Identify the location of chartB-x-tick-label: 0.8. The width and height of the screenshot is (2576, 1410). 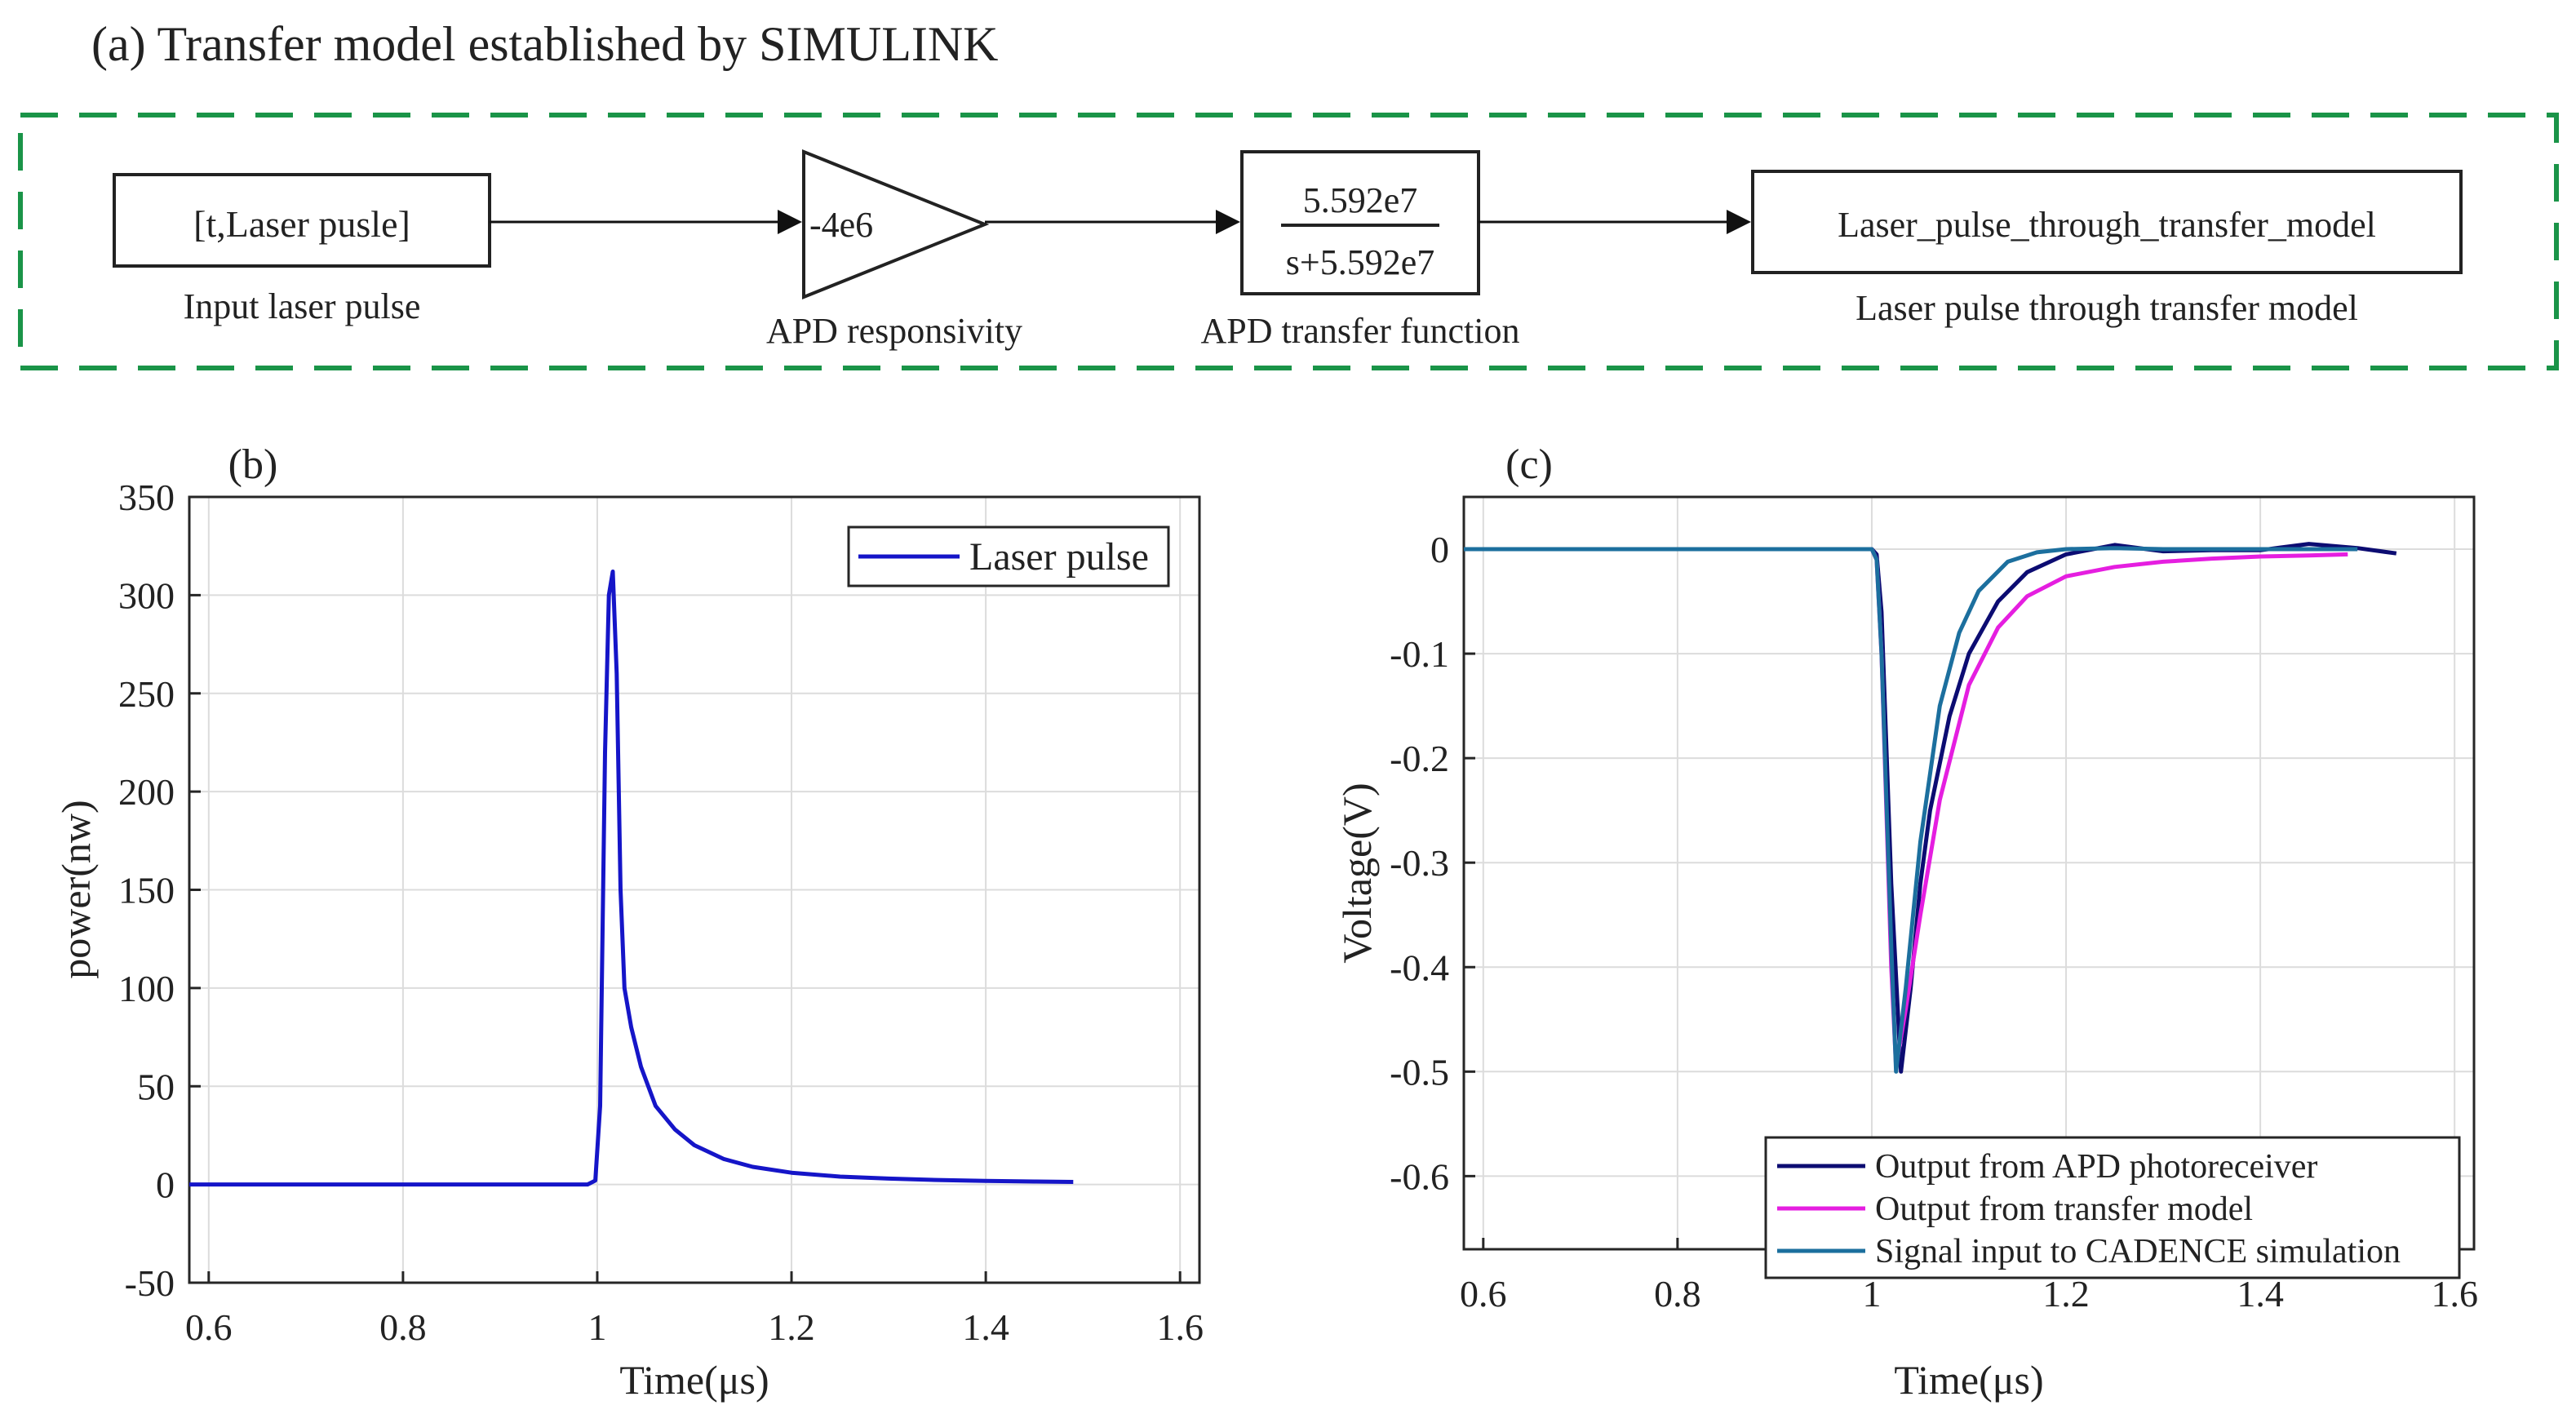
(403, 1327).